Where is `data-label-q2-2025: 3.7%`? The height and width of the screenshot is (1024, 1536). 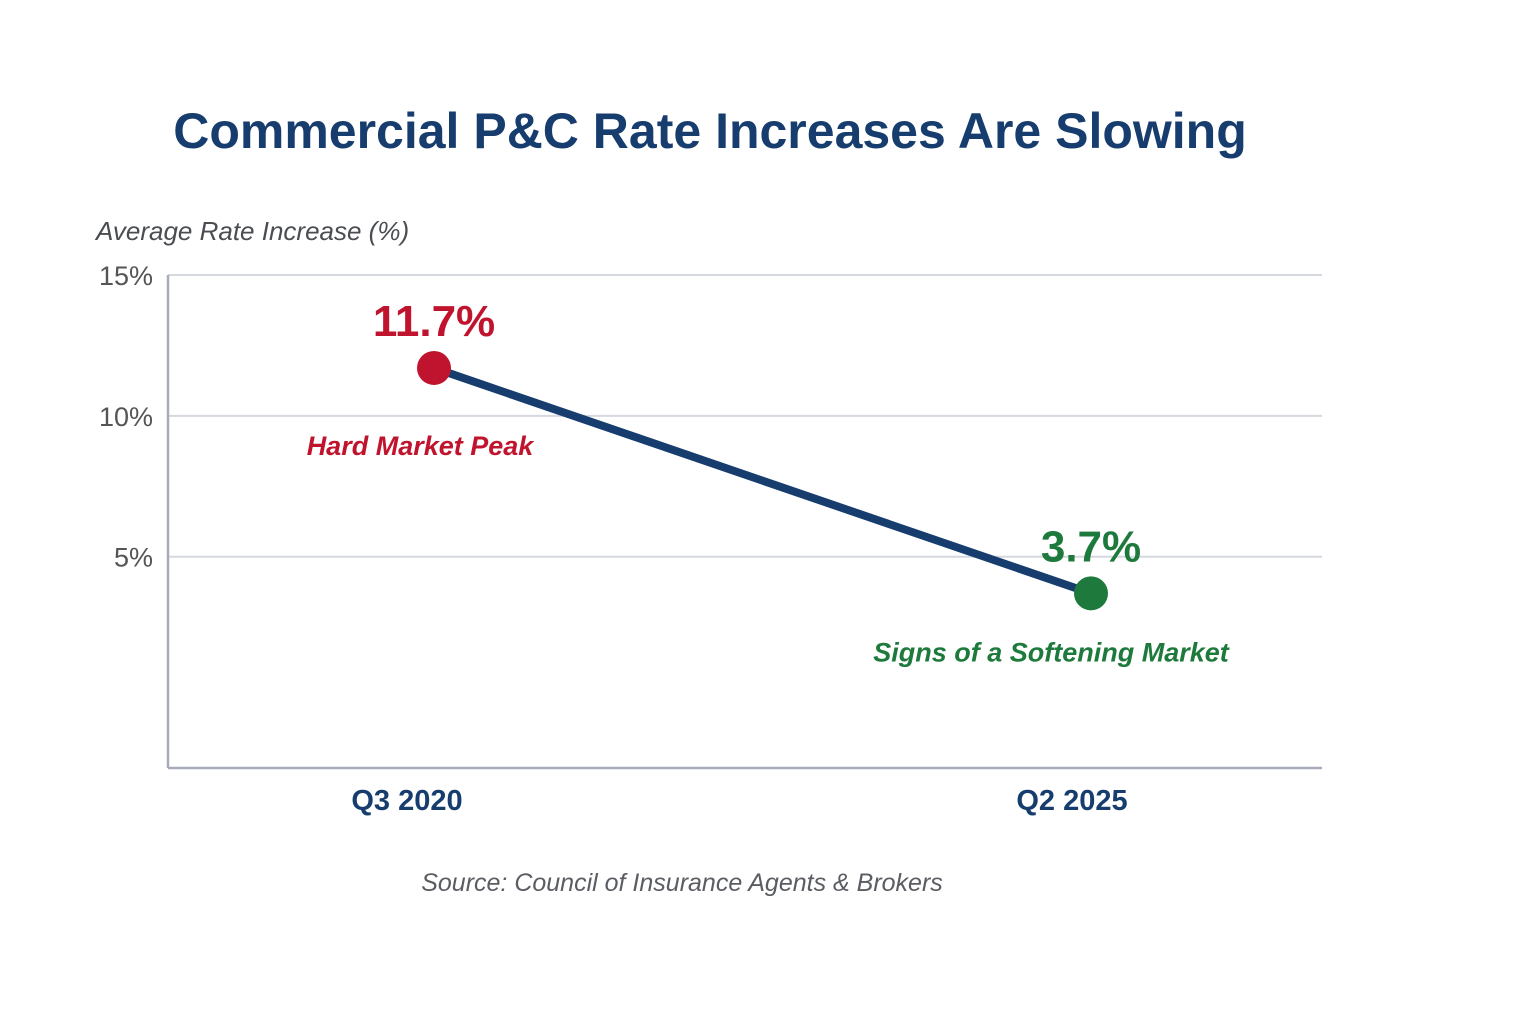
data-label-q2-2025: 3.7% is located at coordinates (1091, 546).